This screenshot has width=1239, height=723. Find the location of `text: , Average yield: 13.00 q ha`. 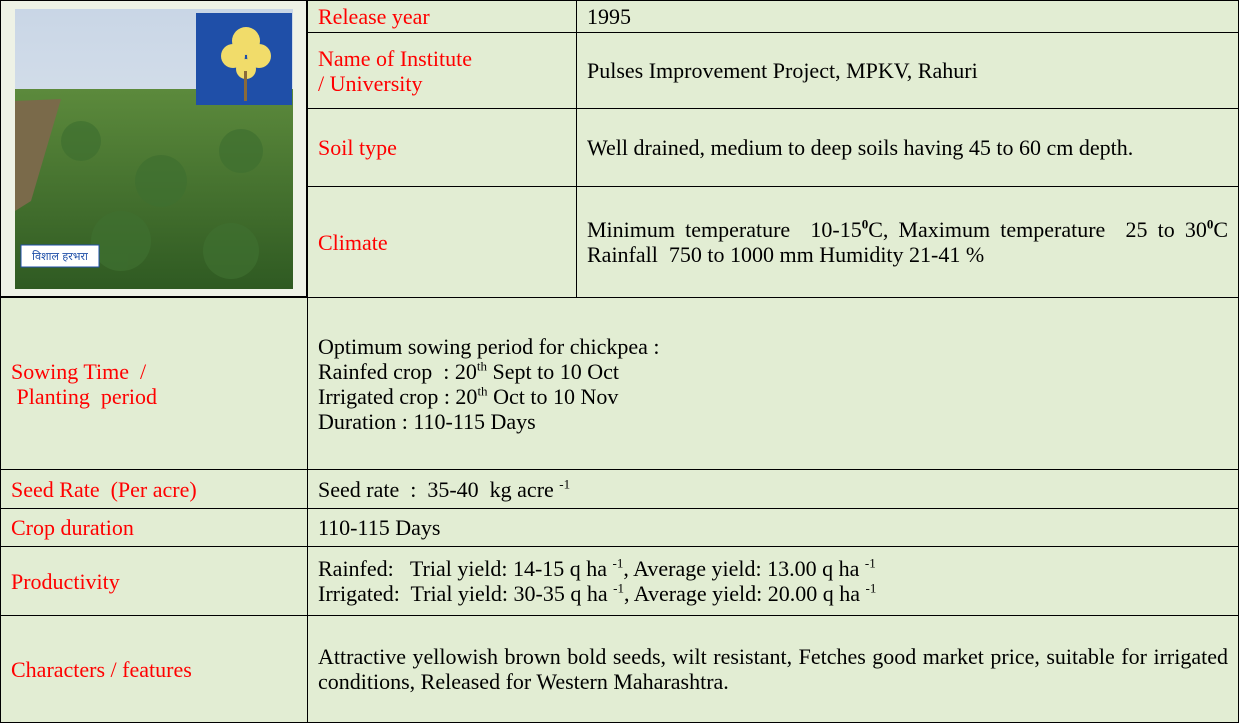

text: , Average yield: 13.00 q ha is located at coordinates (744, 568).